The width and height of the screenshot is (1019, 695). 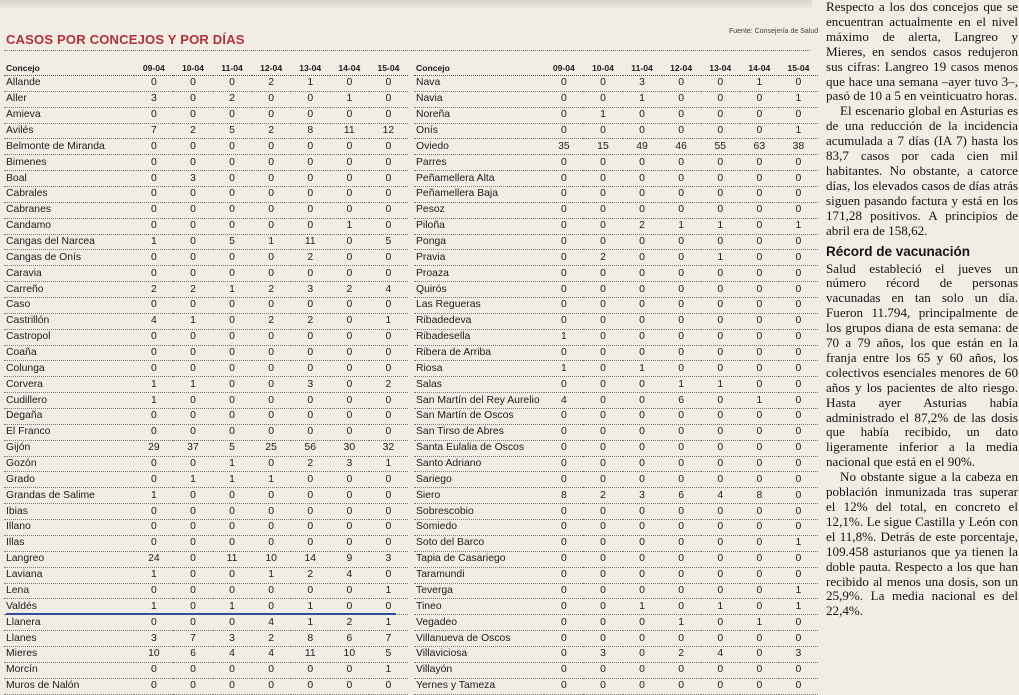 I want to click on header-day: 13-04, so click(x=310, y=68).